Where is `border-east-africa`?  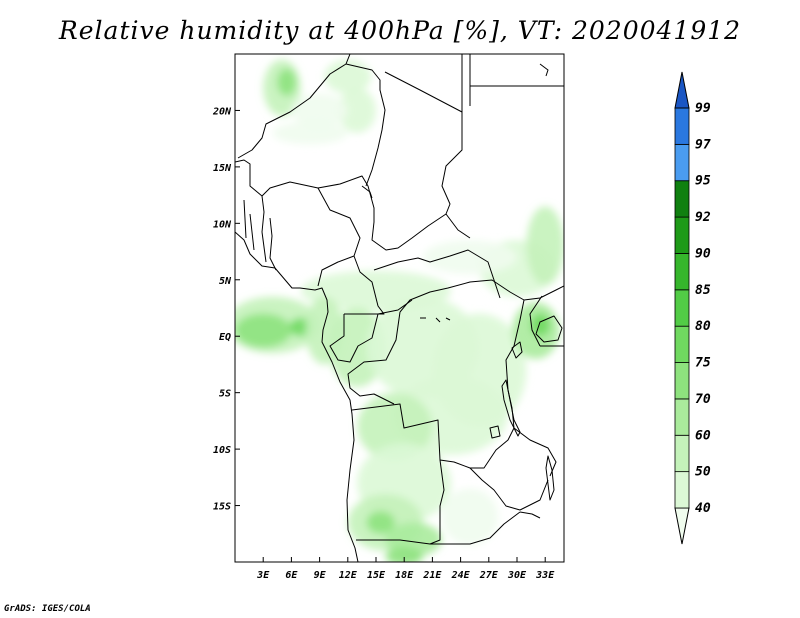
border-east-africa is located at coordinates (543, 316).